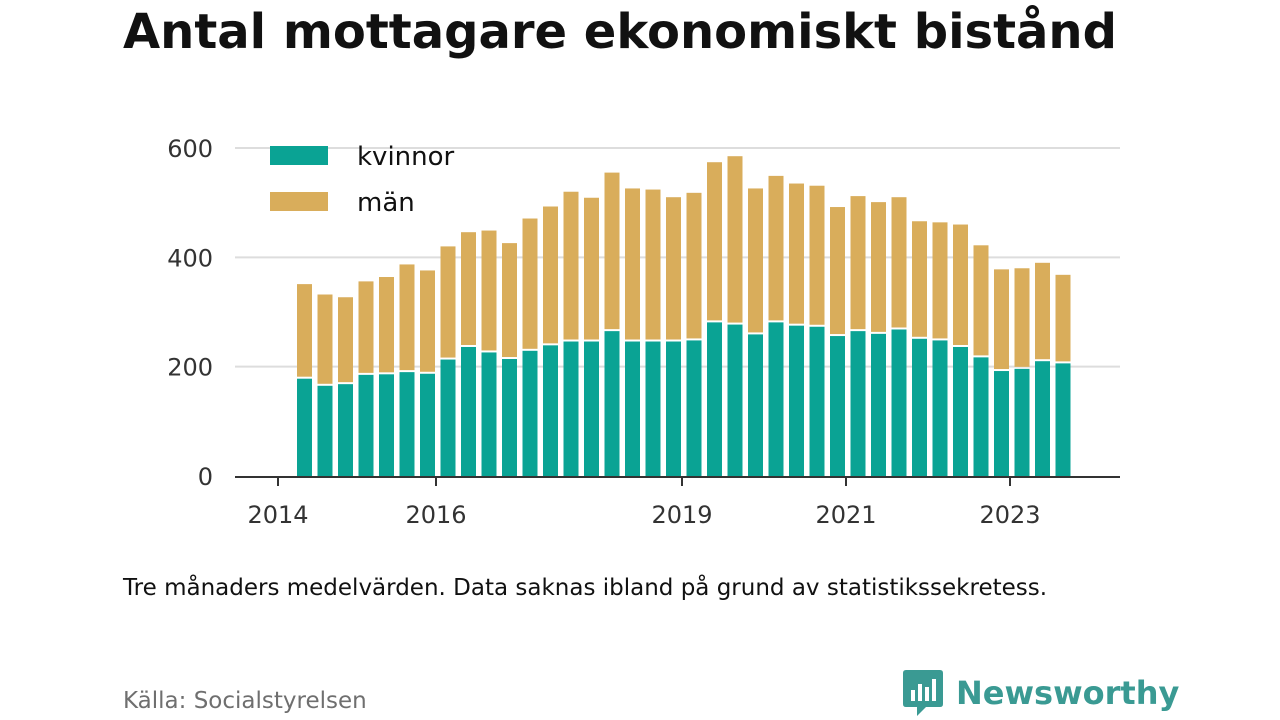 The image size is (1280, 720). What do you see at coordinates (386, 203) in the screenshot?
I see `legend-label: män` at bounding box center [386, 203].